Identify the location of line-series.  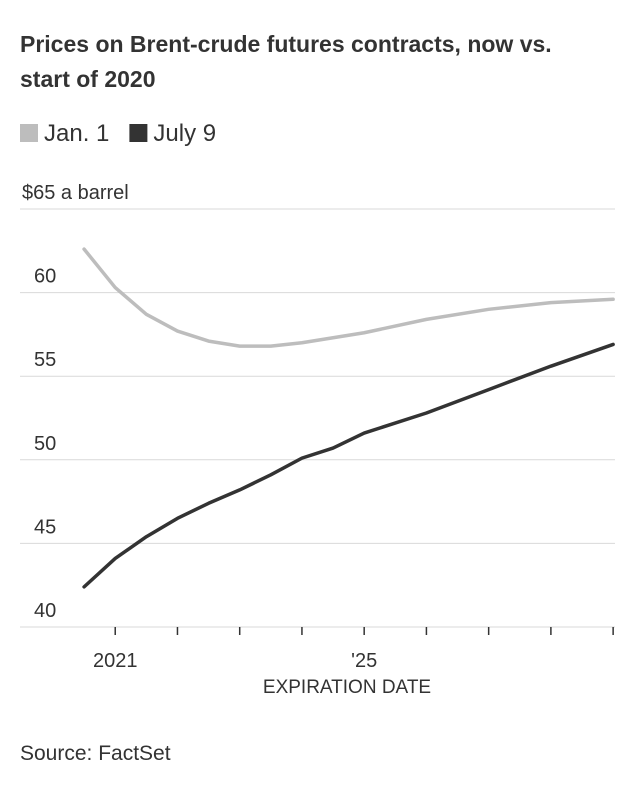
(348, 297).